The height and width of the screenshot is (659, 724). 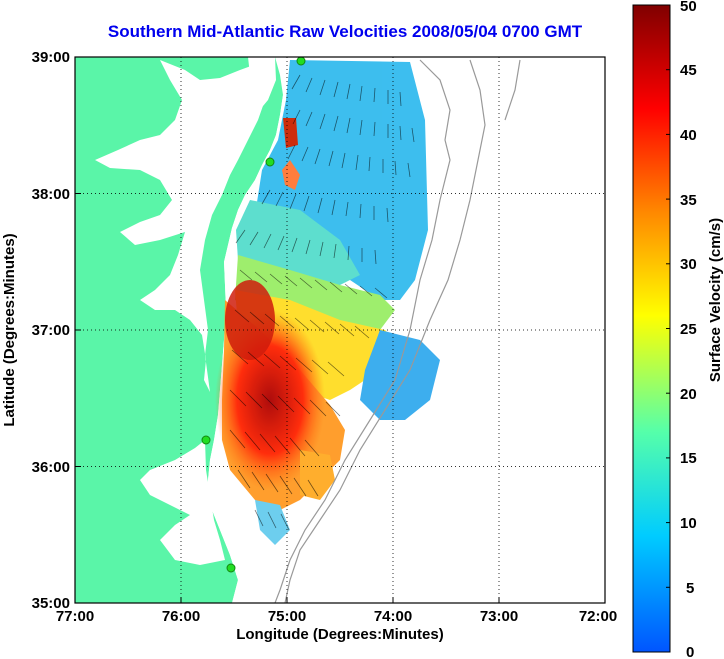 What do you see at coordinates (651, 328) in the screenshot?
I see `colorbar` at bounding box center [651, 328].